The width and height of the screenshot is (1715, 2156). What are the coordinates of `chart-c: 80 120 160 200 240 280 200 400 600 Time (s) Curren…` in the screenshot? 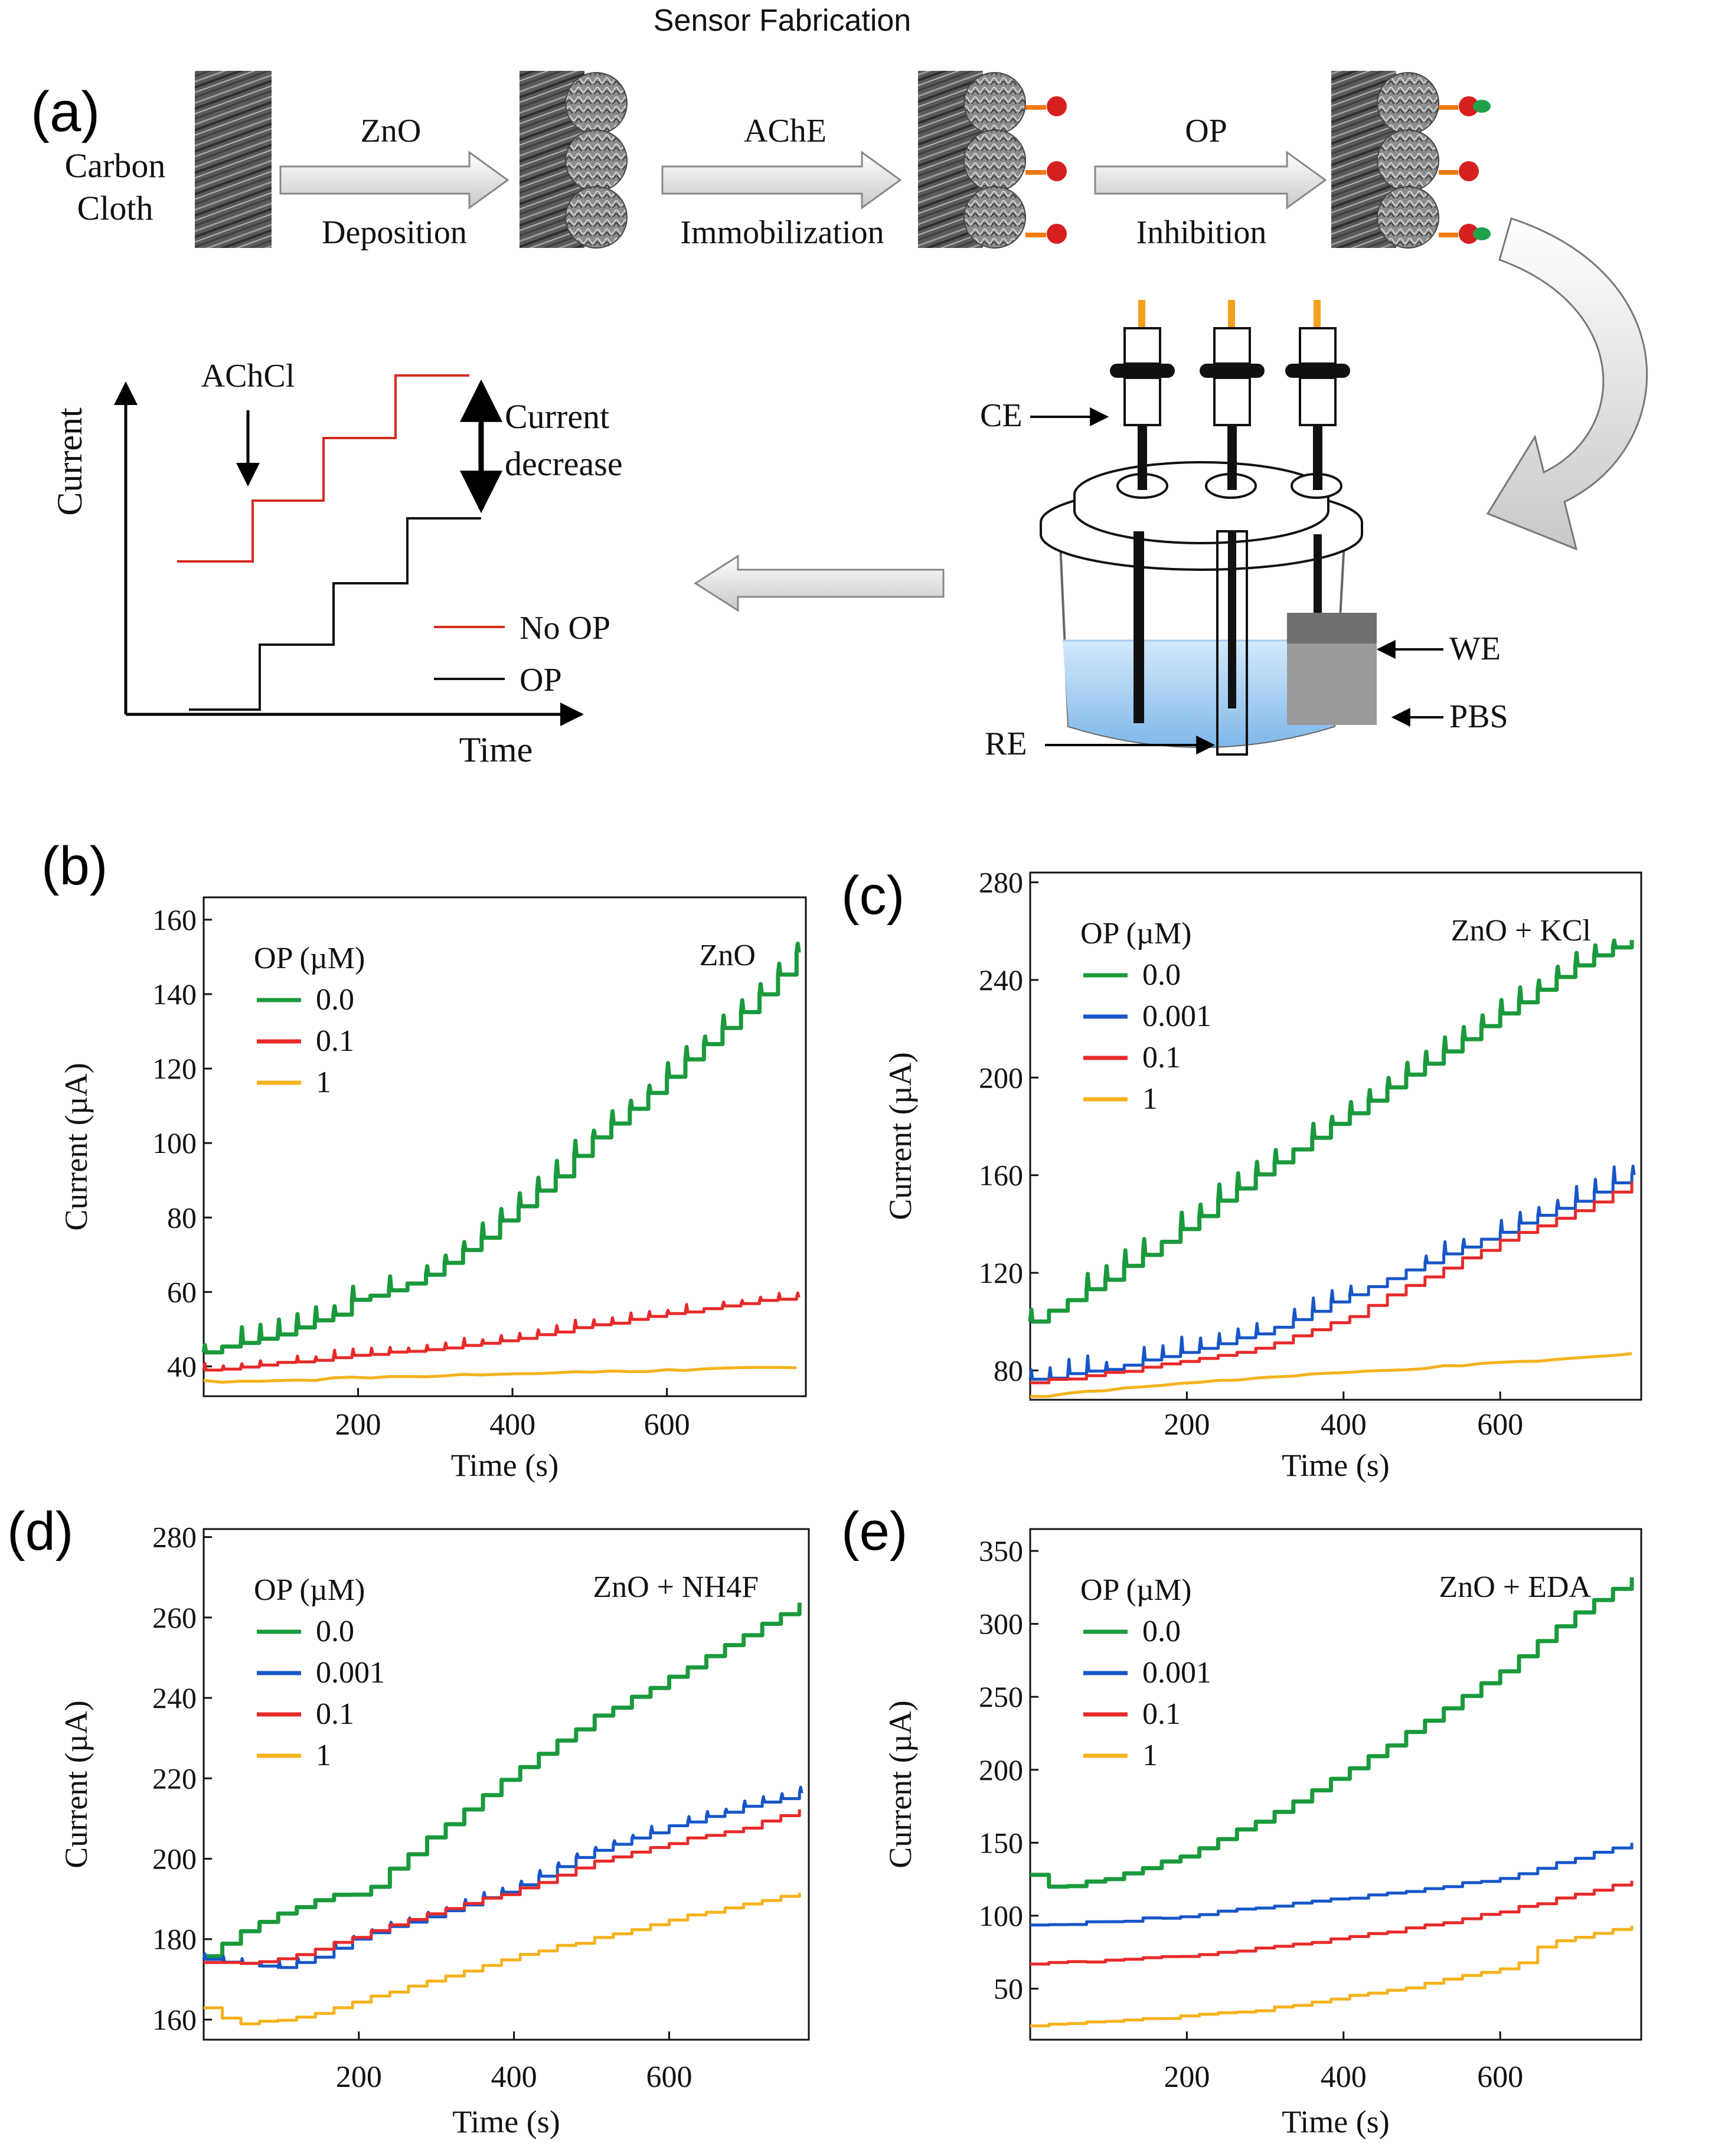 It's located at (1263, 1174).